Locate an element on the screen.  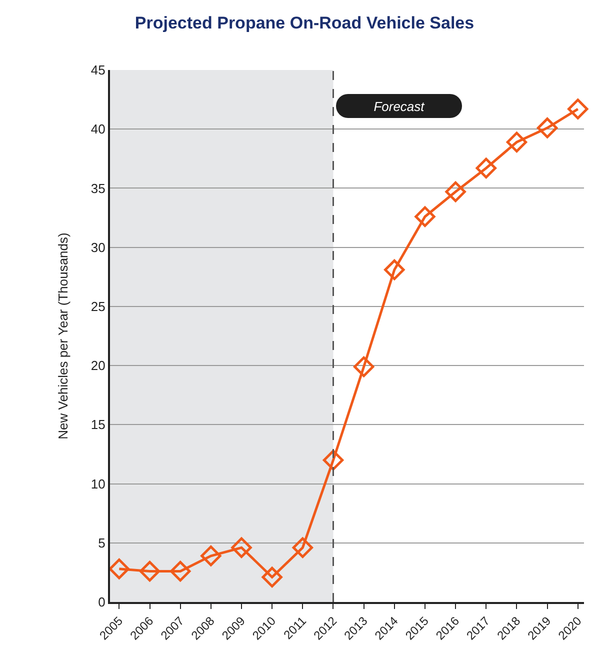
y-tick-label: 15 is located at coordinates (98, 424).